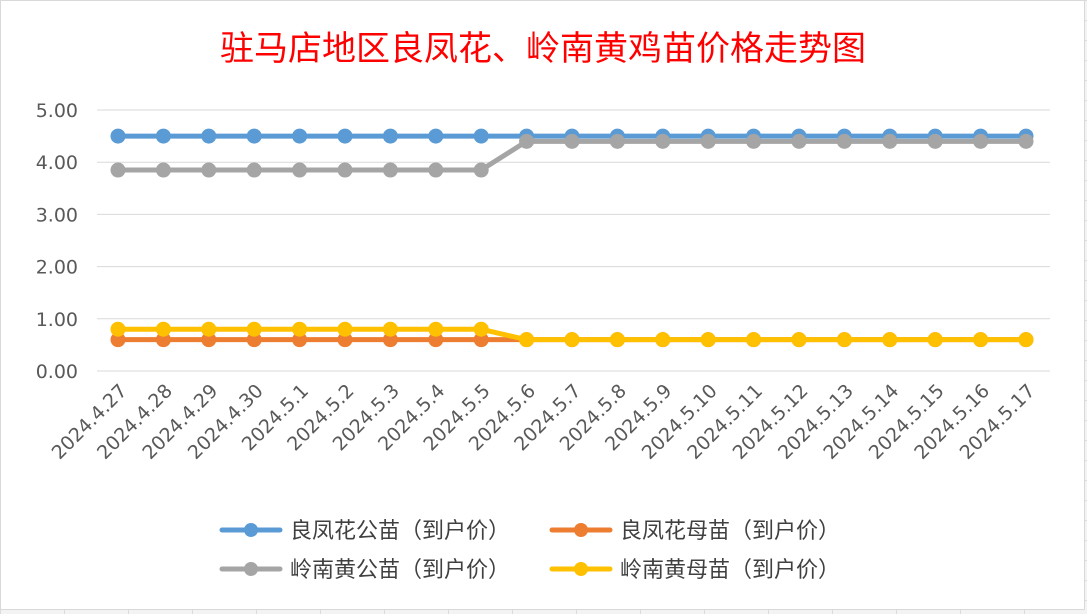  What do you see at coordinates (730, 570) in the screenshot?
I see `legend-label: 岭南黄母苗（到户价）` at bounding box center [730, 570].